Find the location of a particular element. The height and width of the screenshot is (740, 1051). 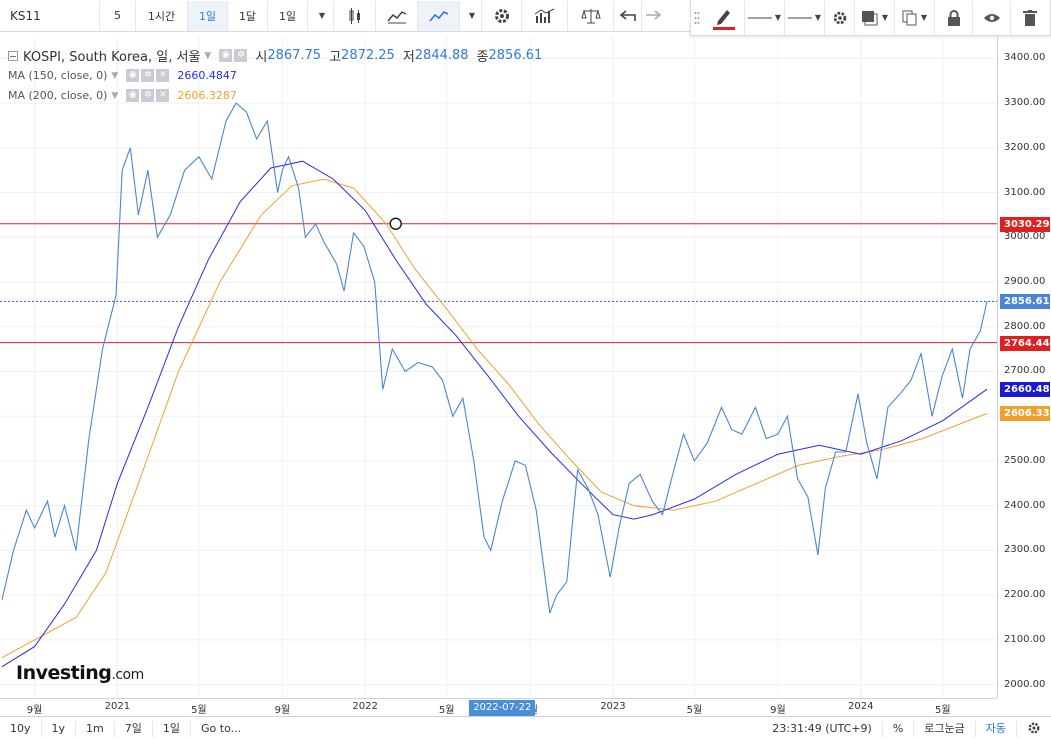

drawing-toolbar: ▼ ▼ ▼ ▼ is located at coordinates (870, 18).